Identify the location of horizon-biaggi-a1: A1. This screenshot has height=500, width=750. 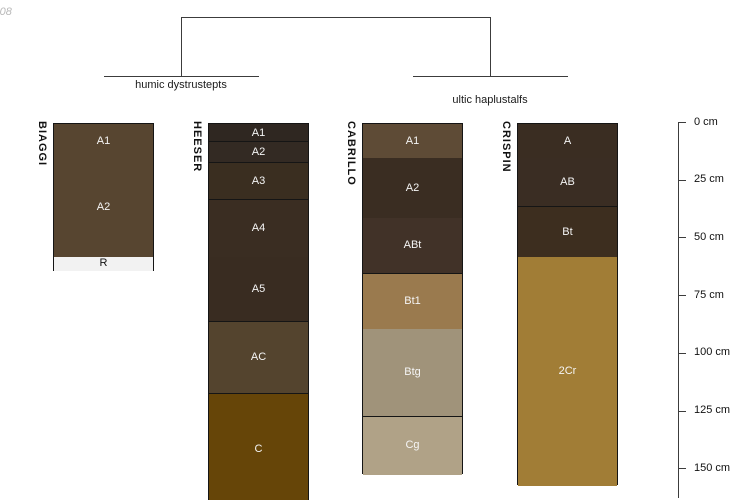
(103, 141).